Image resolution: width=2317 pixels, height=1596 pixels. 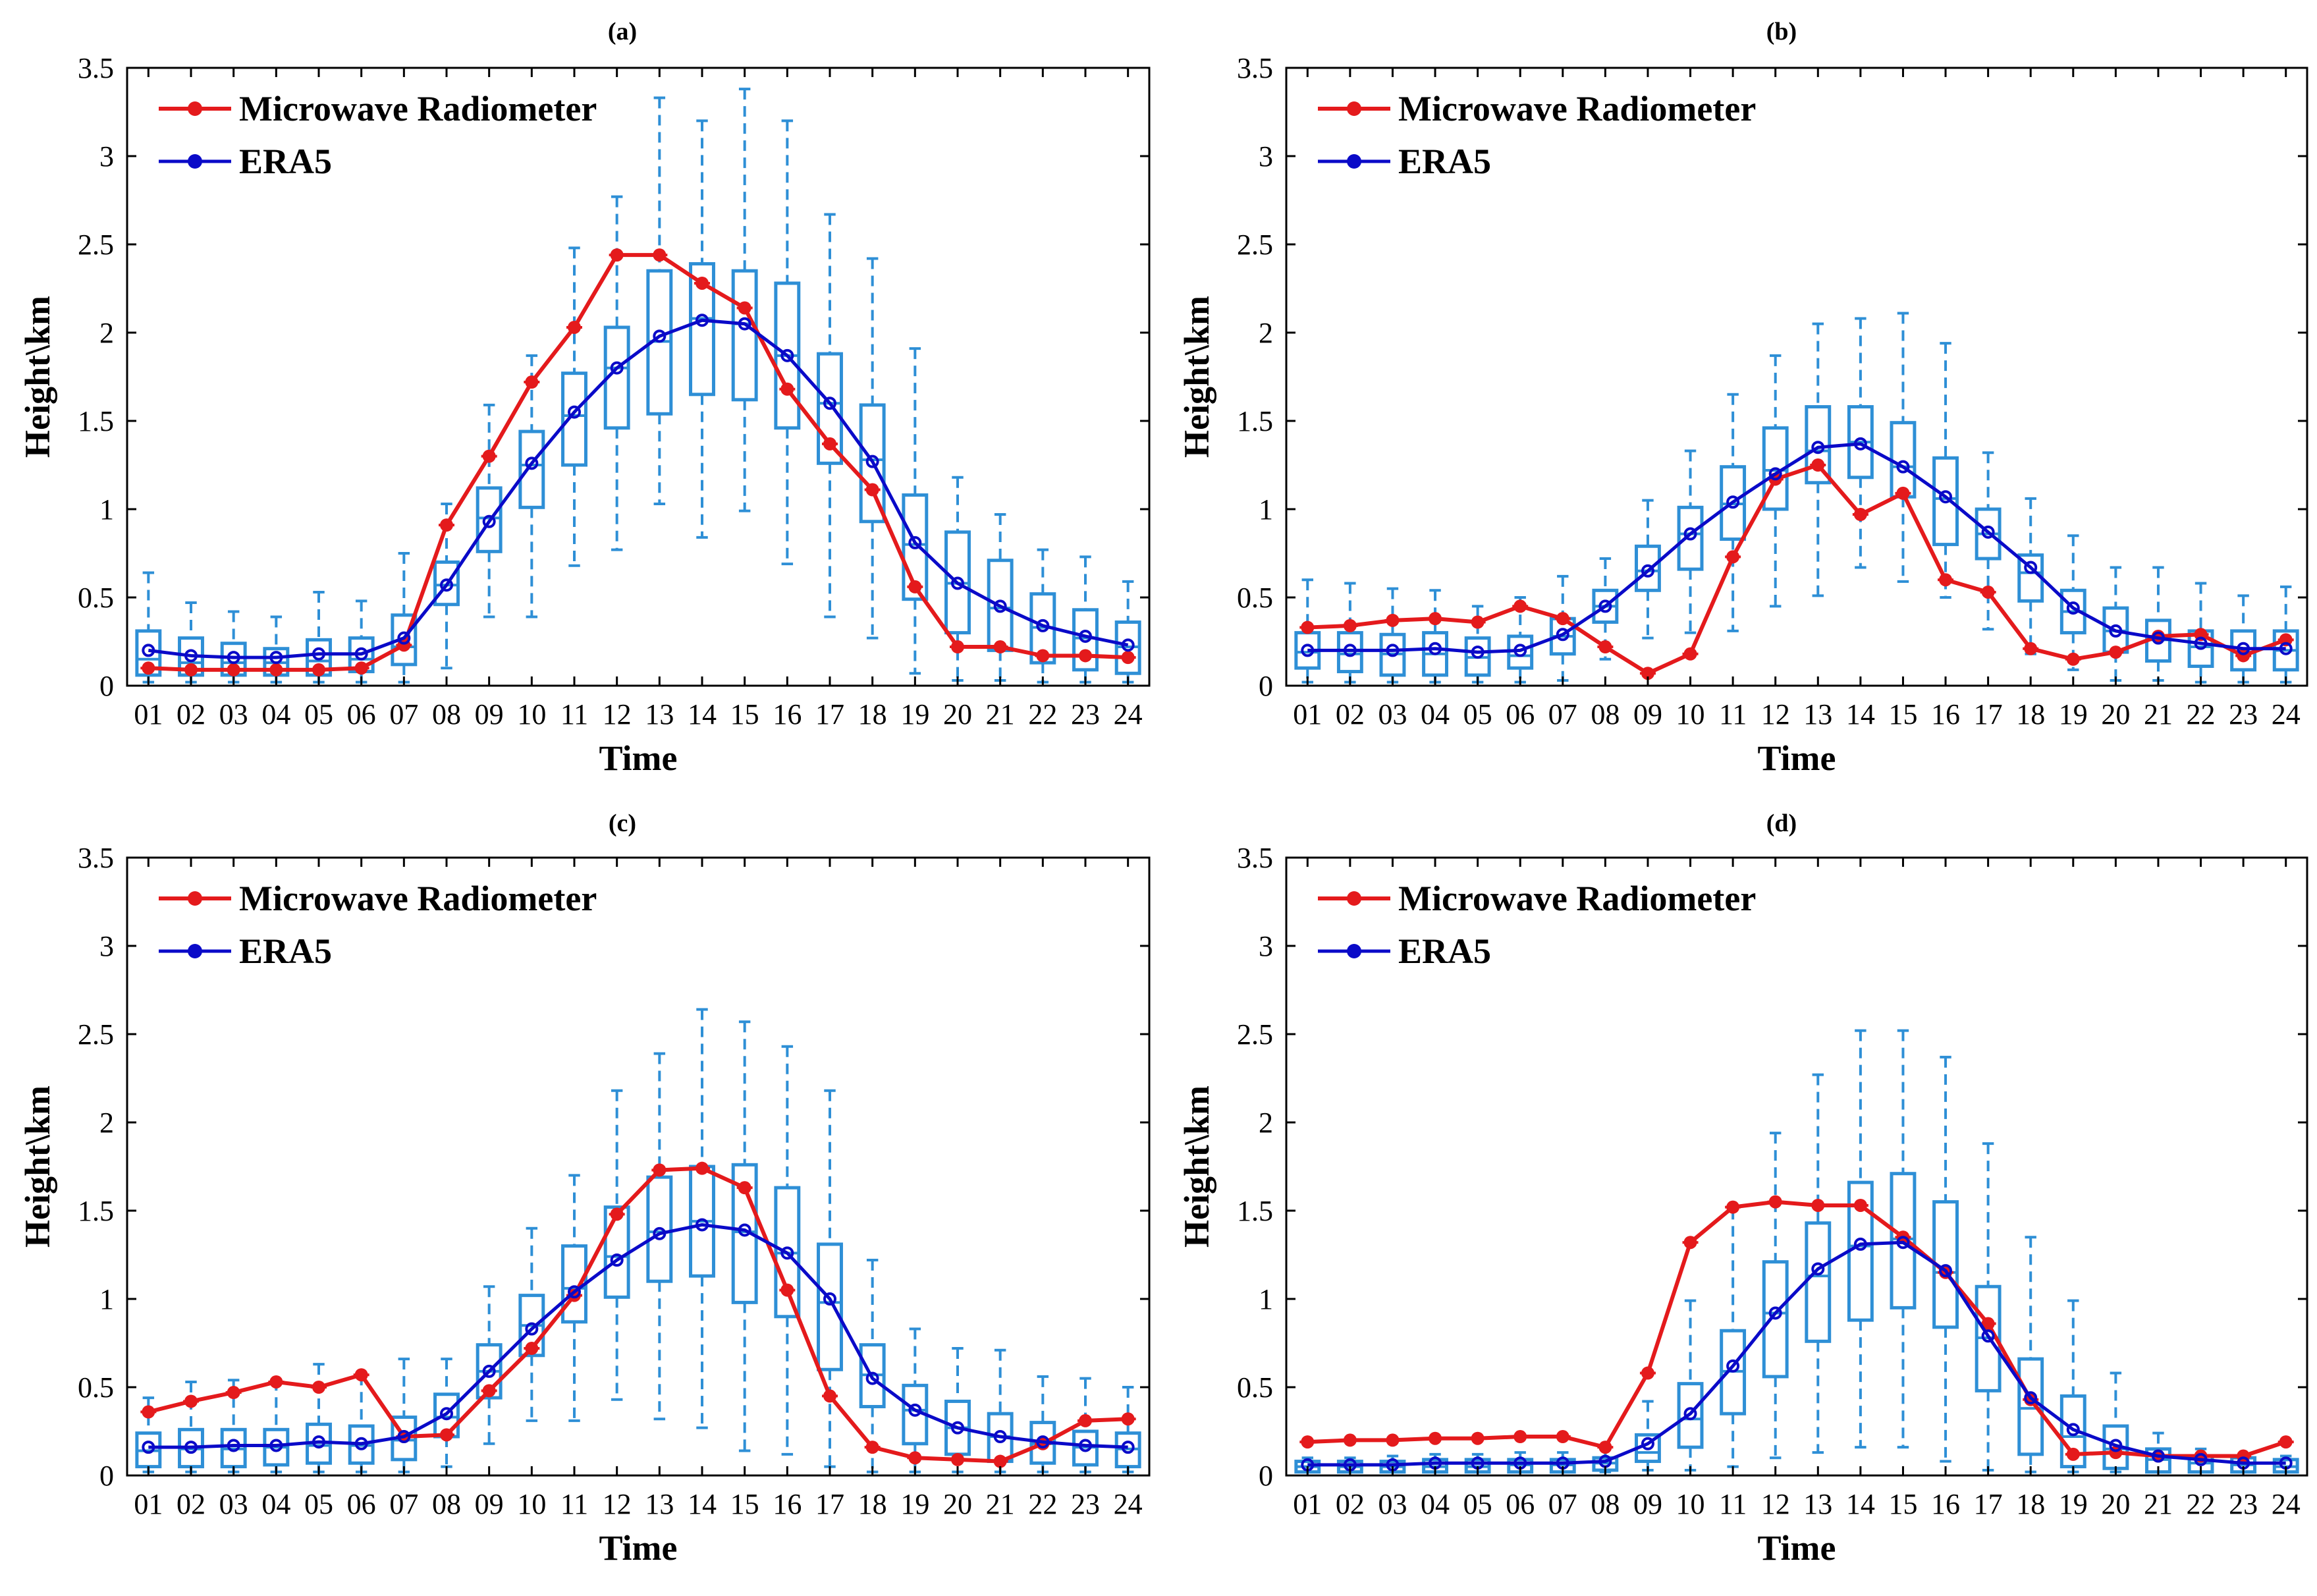 I want to click on x-tick-label: 18, so click(x=2030, y=714).